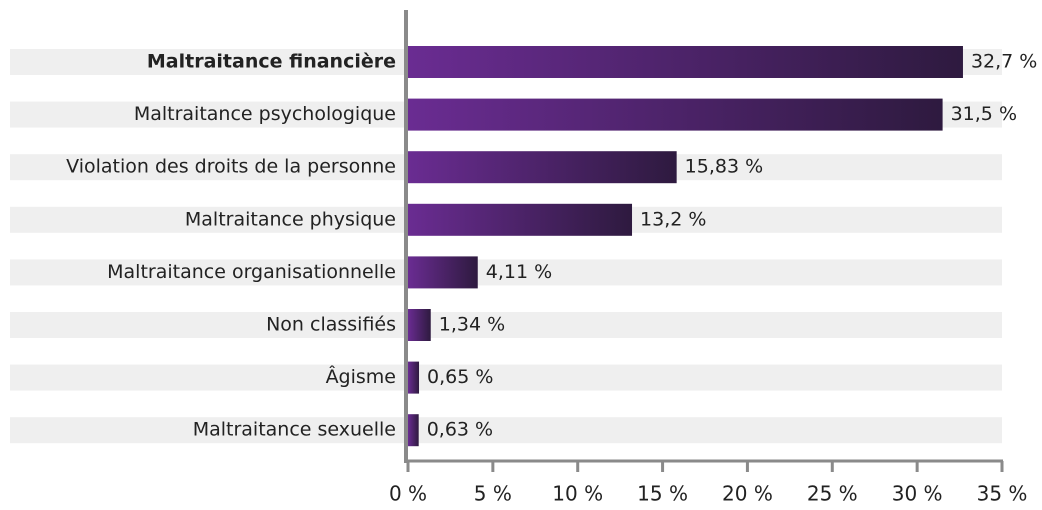 The width and height of the screenshot is (1042, 510). Describe the element at coordinates (294, 430) in the screenshot. I see `category-label: Maltraitance sexuelle` at that location.